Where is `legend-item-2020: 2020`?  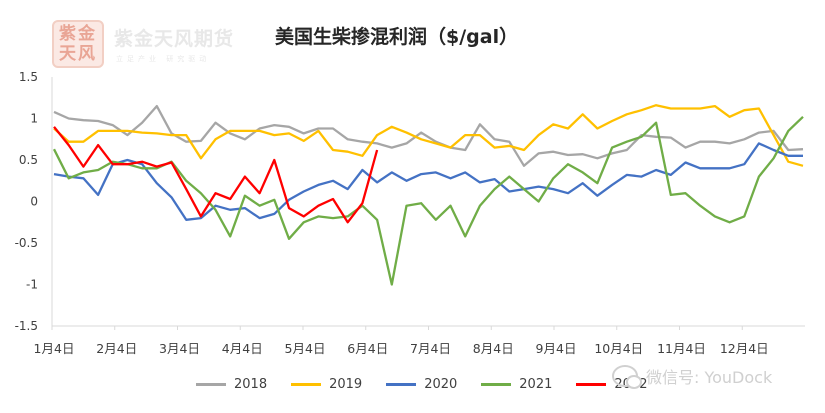
legend-item-2020: 2020 is located at coordinates (421, 384).